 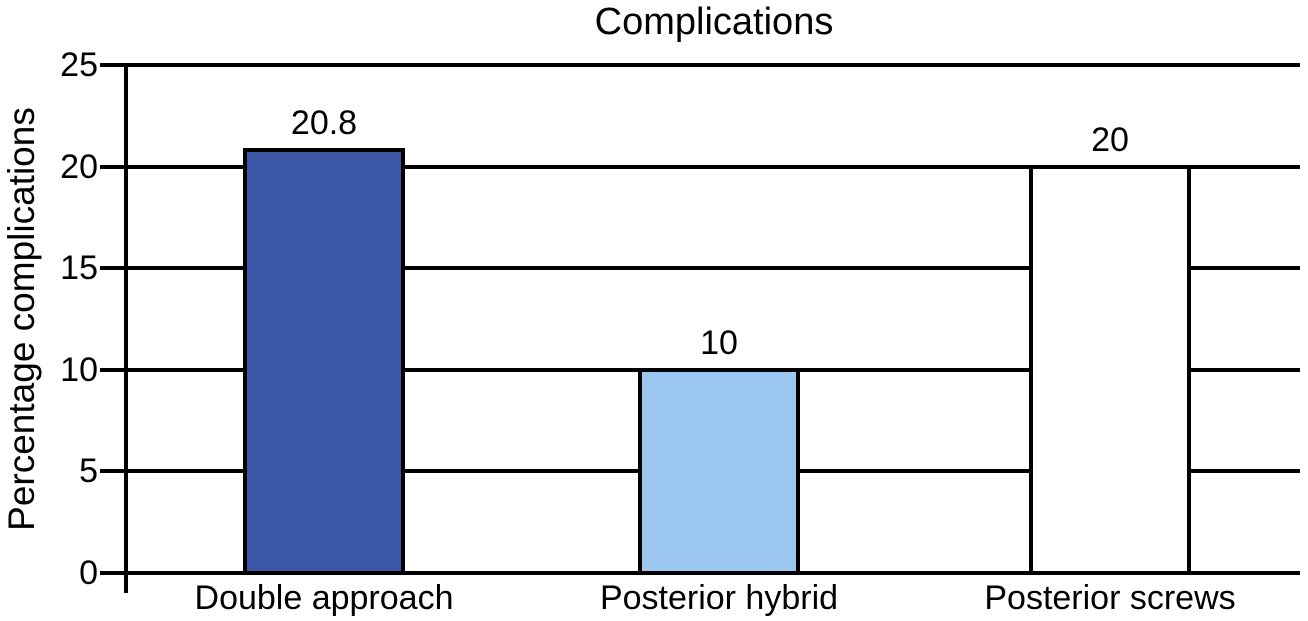 What do you see at coordinates (719, 471) in the screenshot?
I see `bar-posterior-hybrid` at bounding box center [719, 471].